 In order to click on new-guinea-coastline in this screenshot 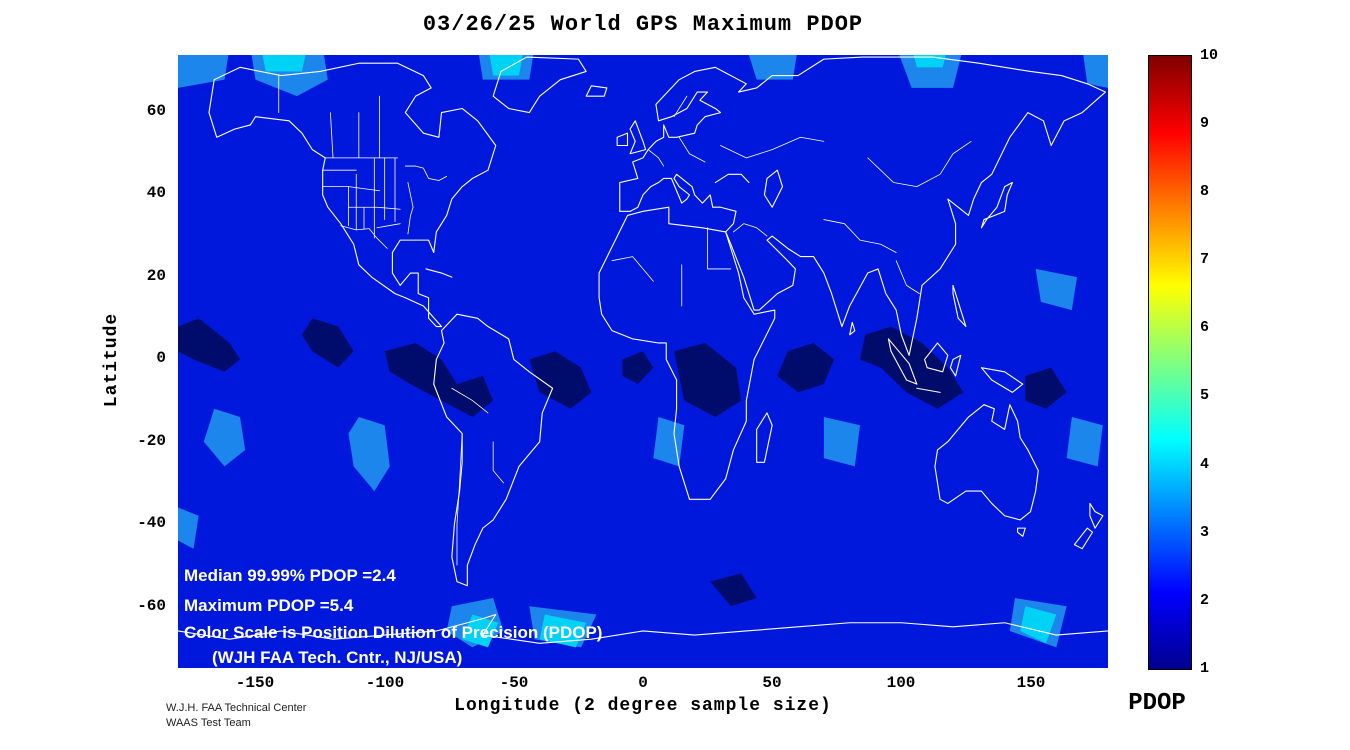, I will do `click(1001, 380)`.